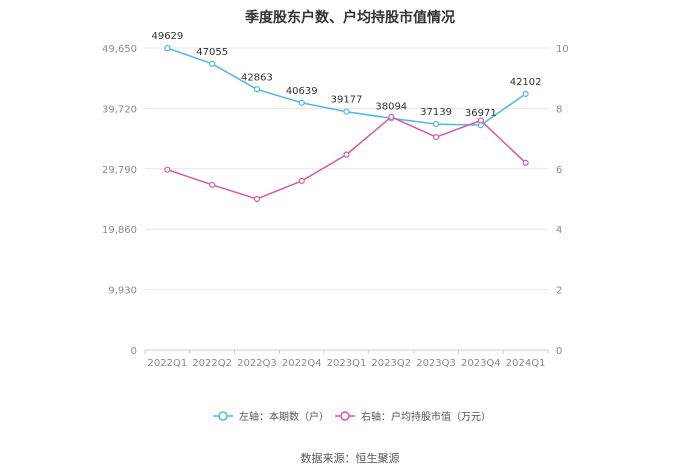 The height and width of the screenshot is (474, 700). What do you see at coordinates (350, 458) in the screenshot?
I see `source-note: 数据来源：恒生聚源` at bounding box center [350, 458].